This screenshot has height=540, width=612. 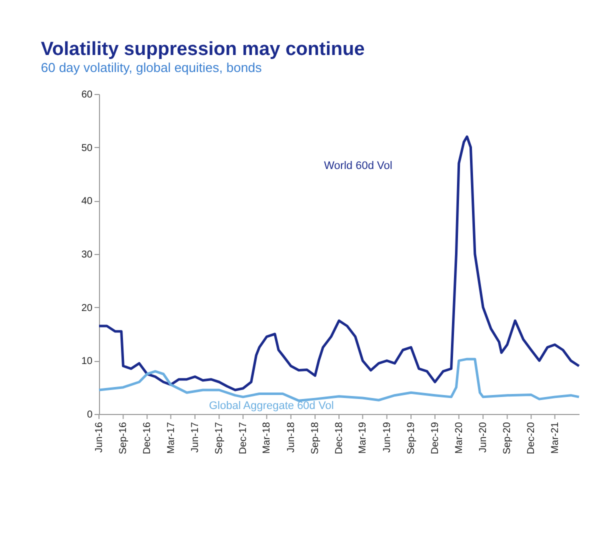 What do you see at coordinates (124, 438) in the screenshot?
I see `x-tick-label: Sep-16` at bounding box center [124, 438].